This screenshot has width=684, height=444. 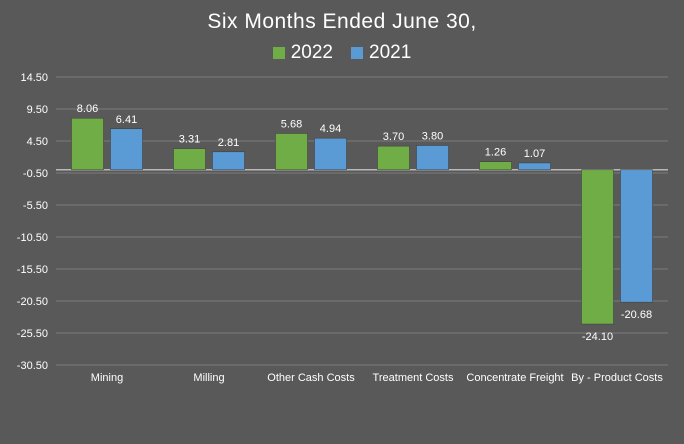 What do you see at coordinates (37, 142) in the screenshot?
I see `y-tick-label: 4.50` at bounding box center [37, 142].